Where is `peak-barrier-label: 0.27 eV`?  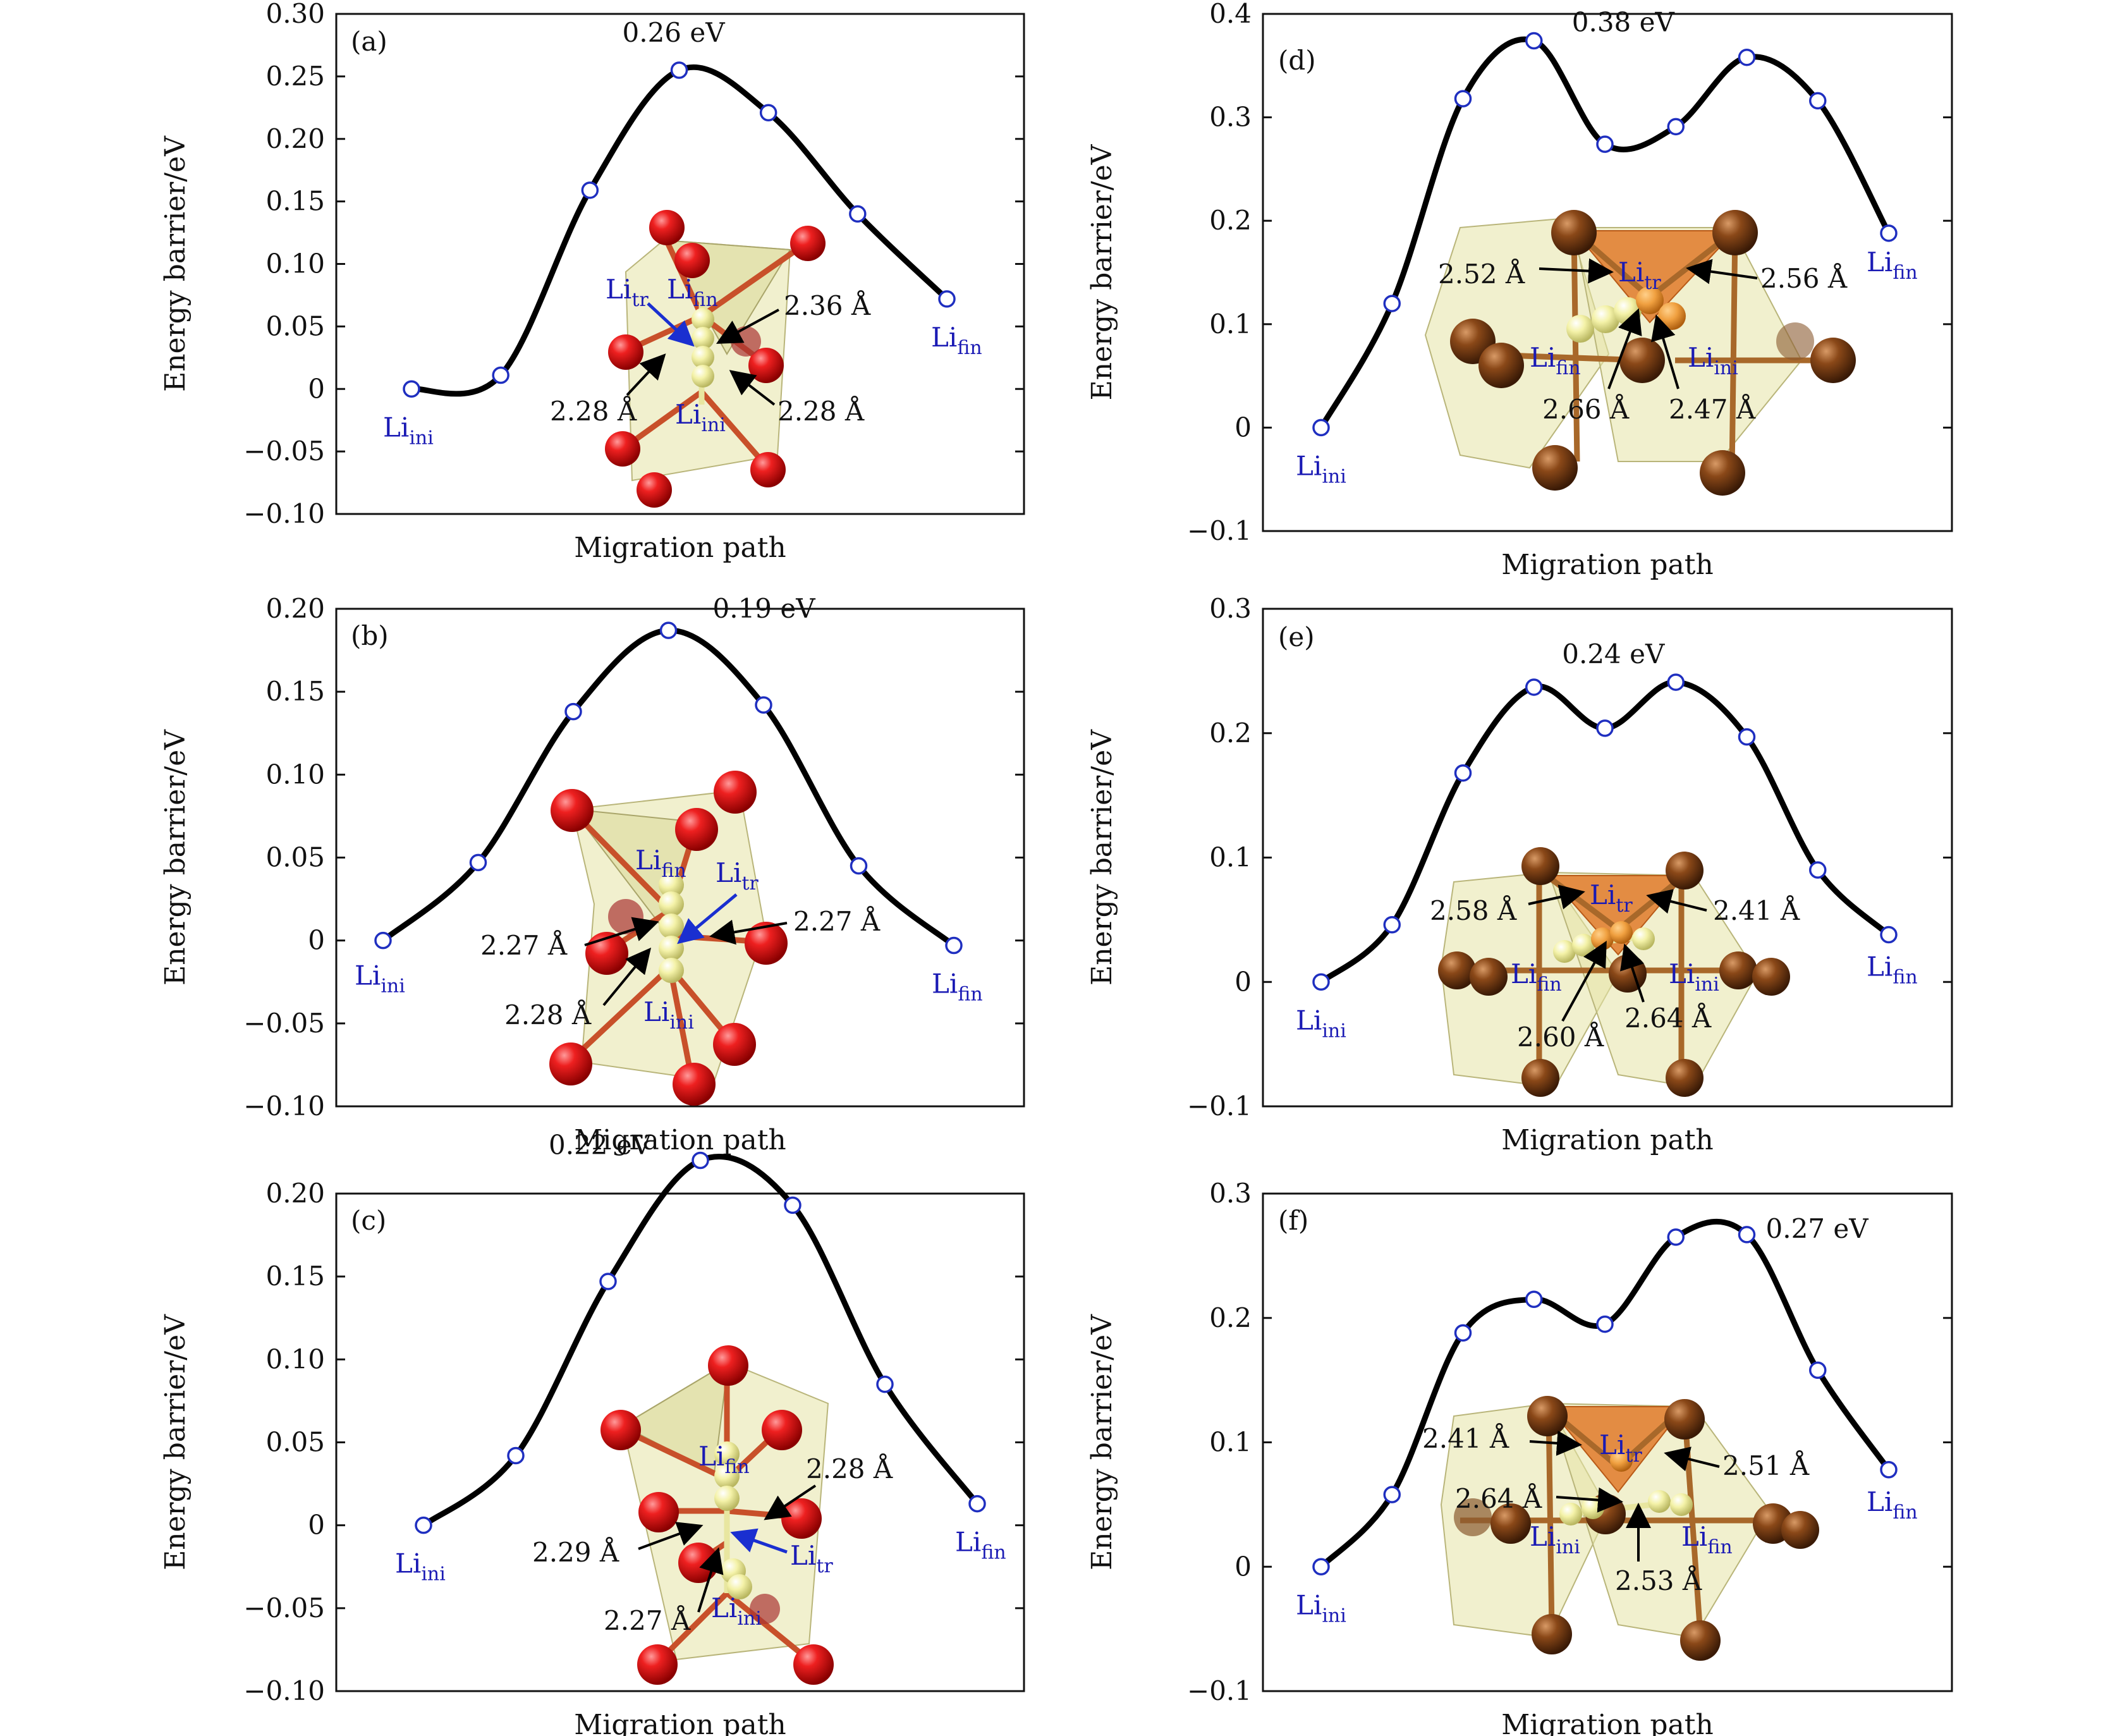
peak-barrier-label: 0.27 eV is located at coordinates (1818, 1228).